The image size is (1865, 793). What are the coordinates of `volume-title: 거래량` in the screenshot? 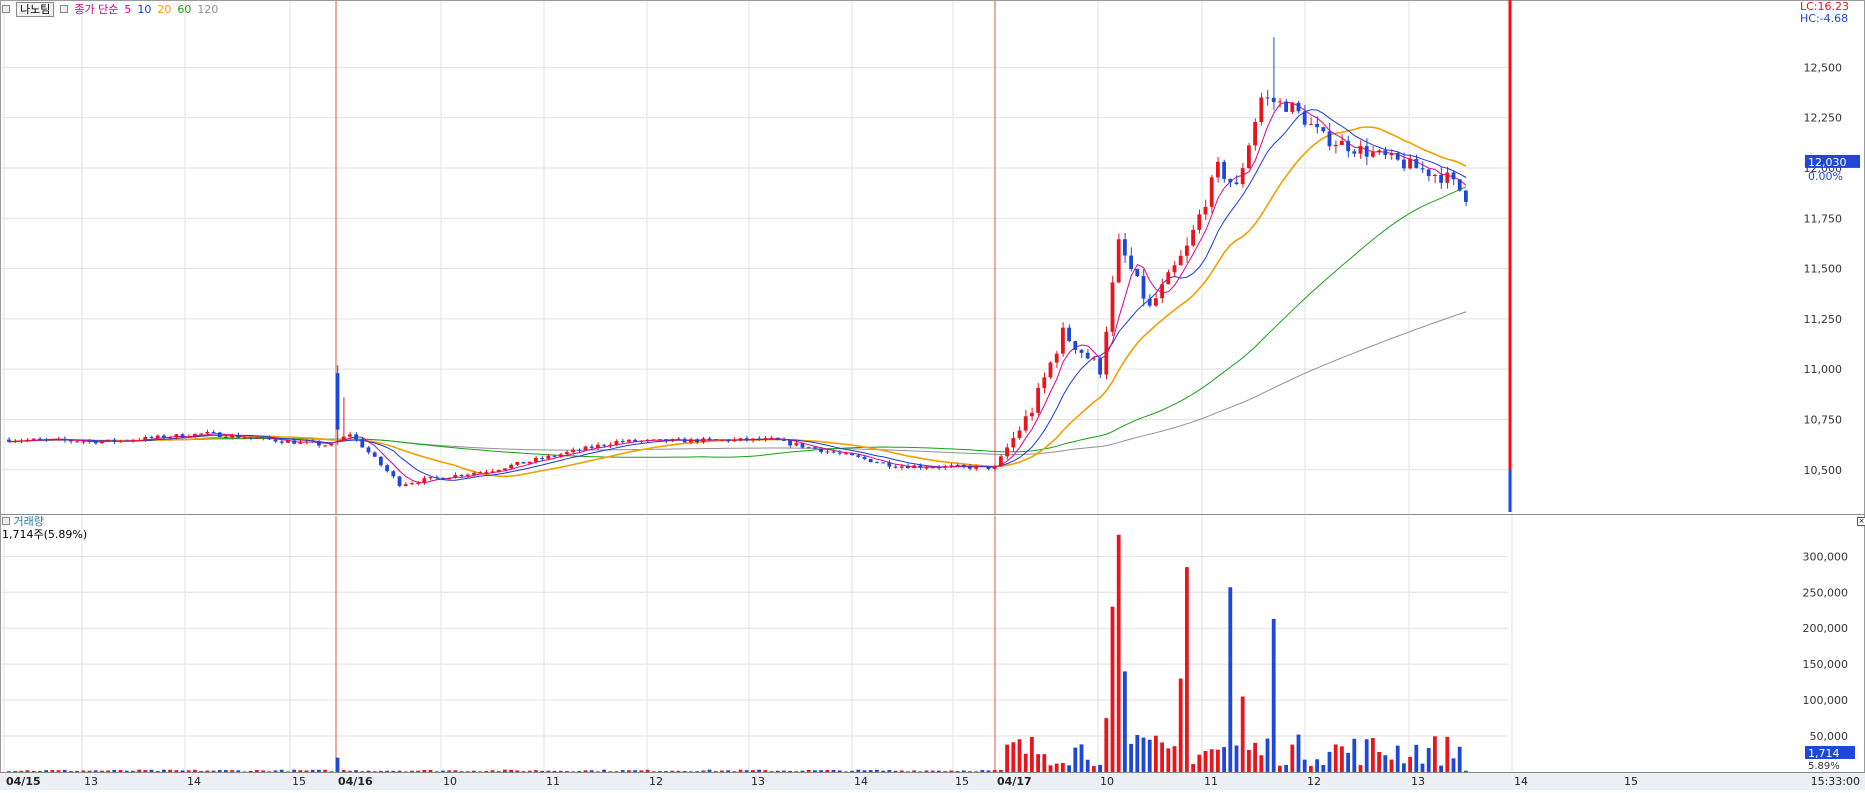 It's located at (28, 521).